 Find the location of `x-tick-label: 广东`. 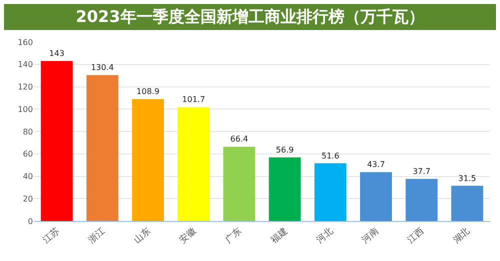

x-tick-label: 广东 is located at coordinates (233, 236).